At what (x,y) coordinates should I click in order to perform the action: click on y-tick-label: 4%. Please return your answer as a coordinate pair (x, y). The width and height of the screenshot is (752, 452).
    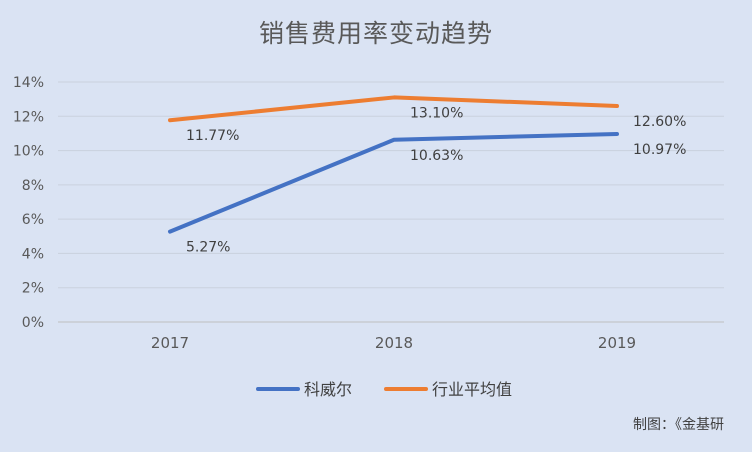
    Looking at the image, I should click on (33, 254).